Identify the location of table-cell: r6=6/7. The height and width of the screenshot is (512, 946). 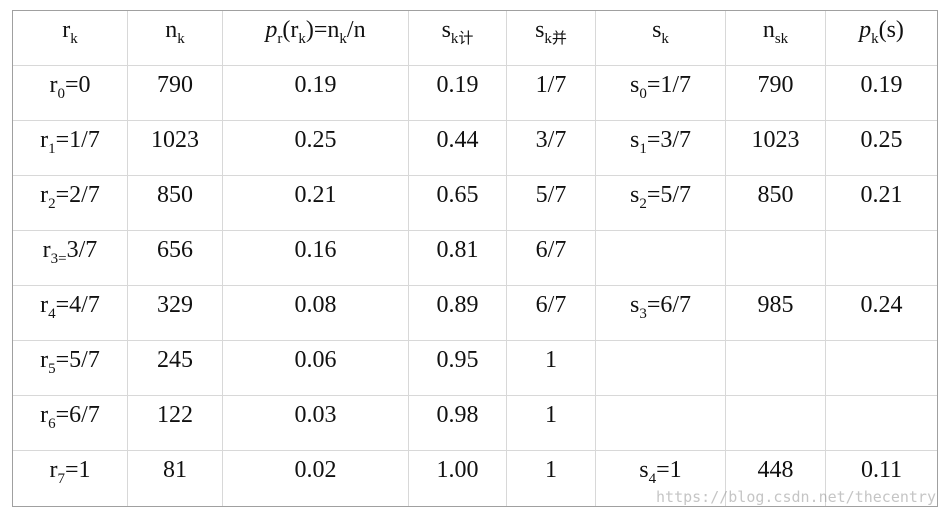
(70, 423).